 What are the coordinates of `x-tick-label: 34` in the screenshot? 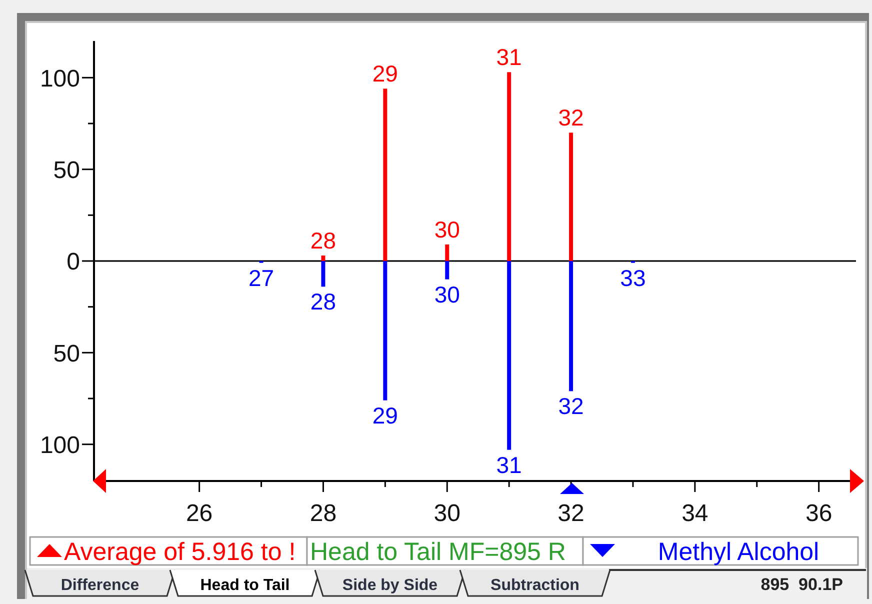 It's located at (695, 513).